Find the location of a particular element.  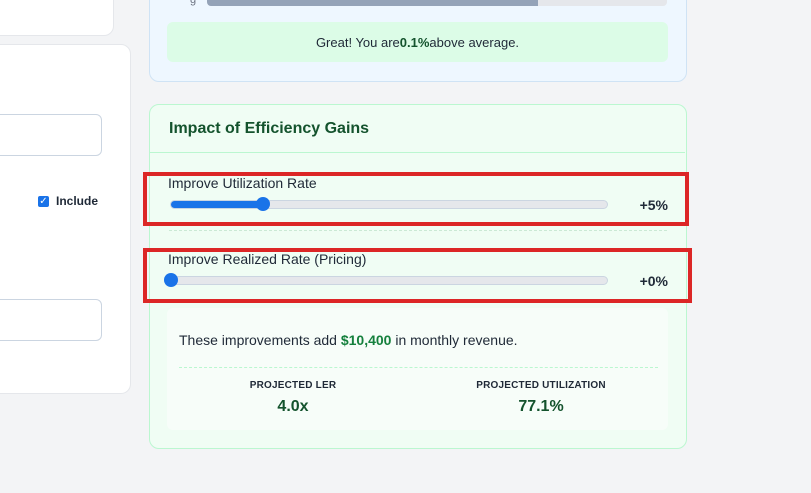

utilization-slider-thumb is located at coordinates (262, 204).